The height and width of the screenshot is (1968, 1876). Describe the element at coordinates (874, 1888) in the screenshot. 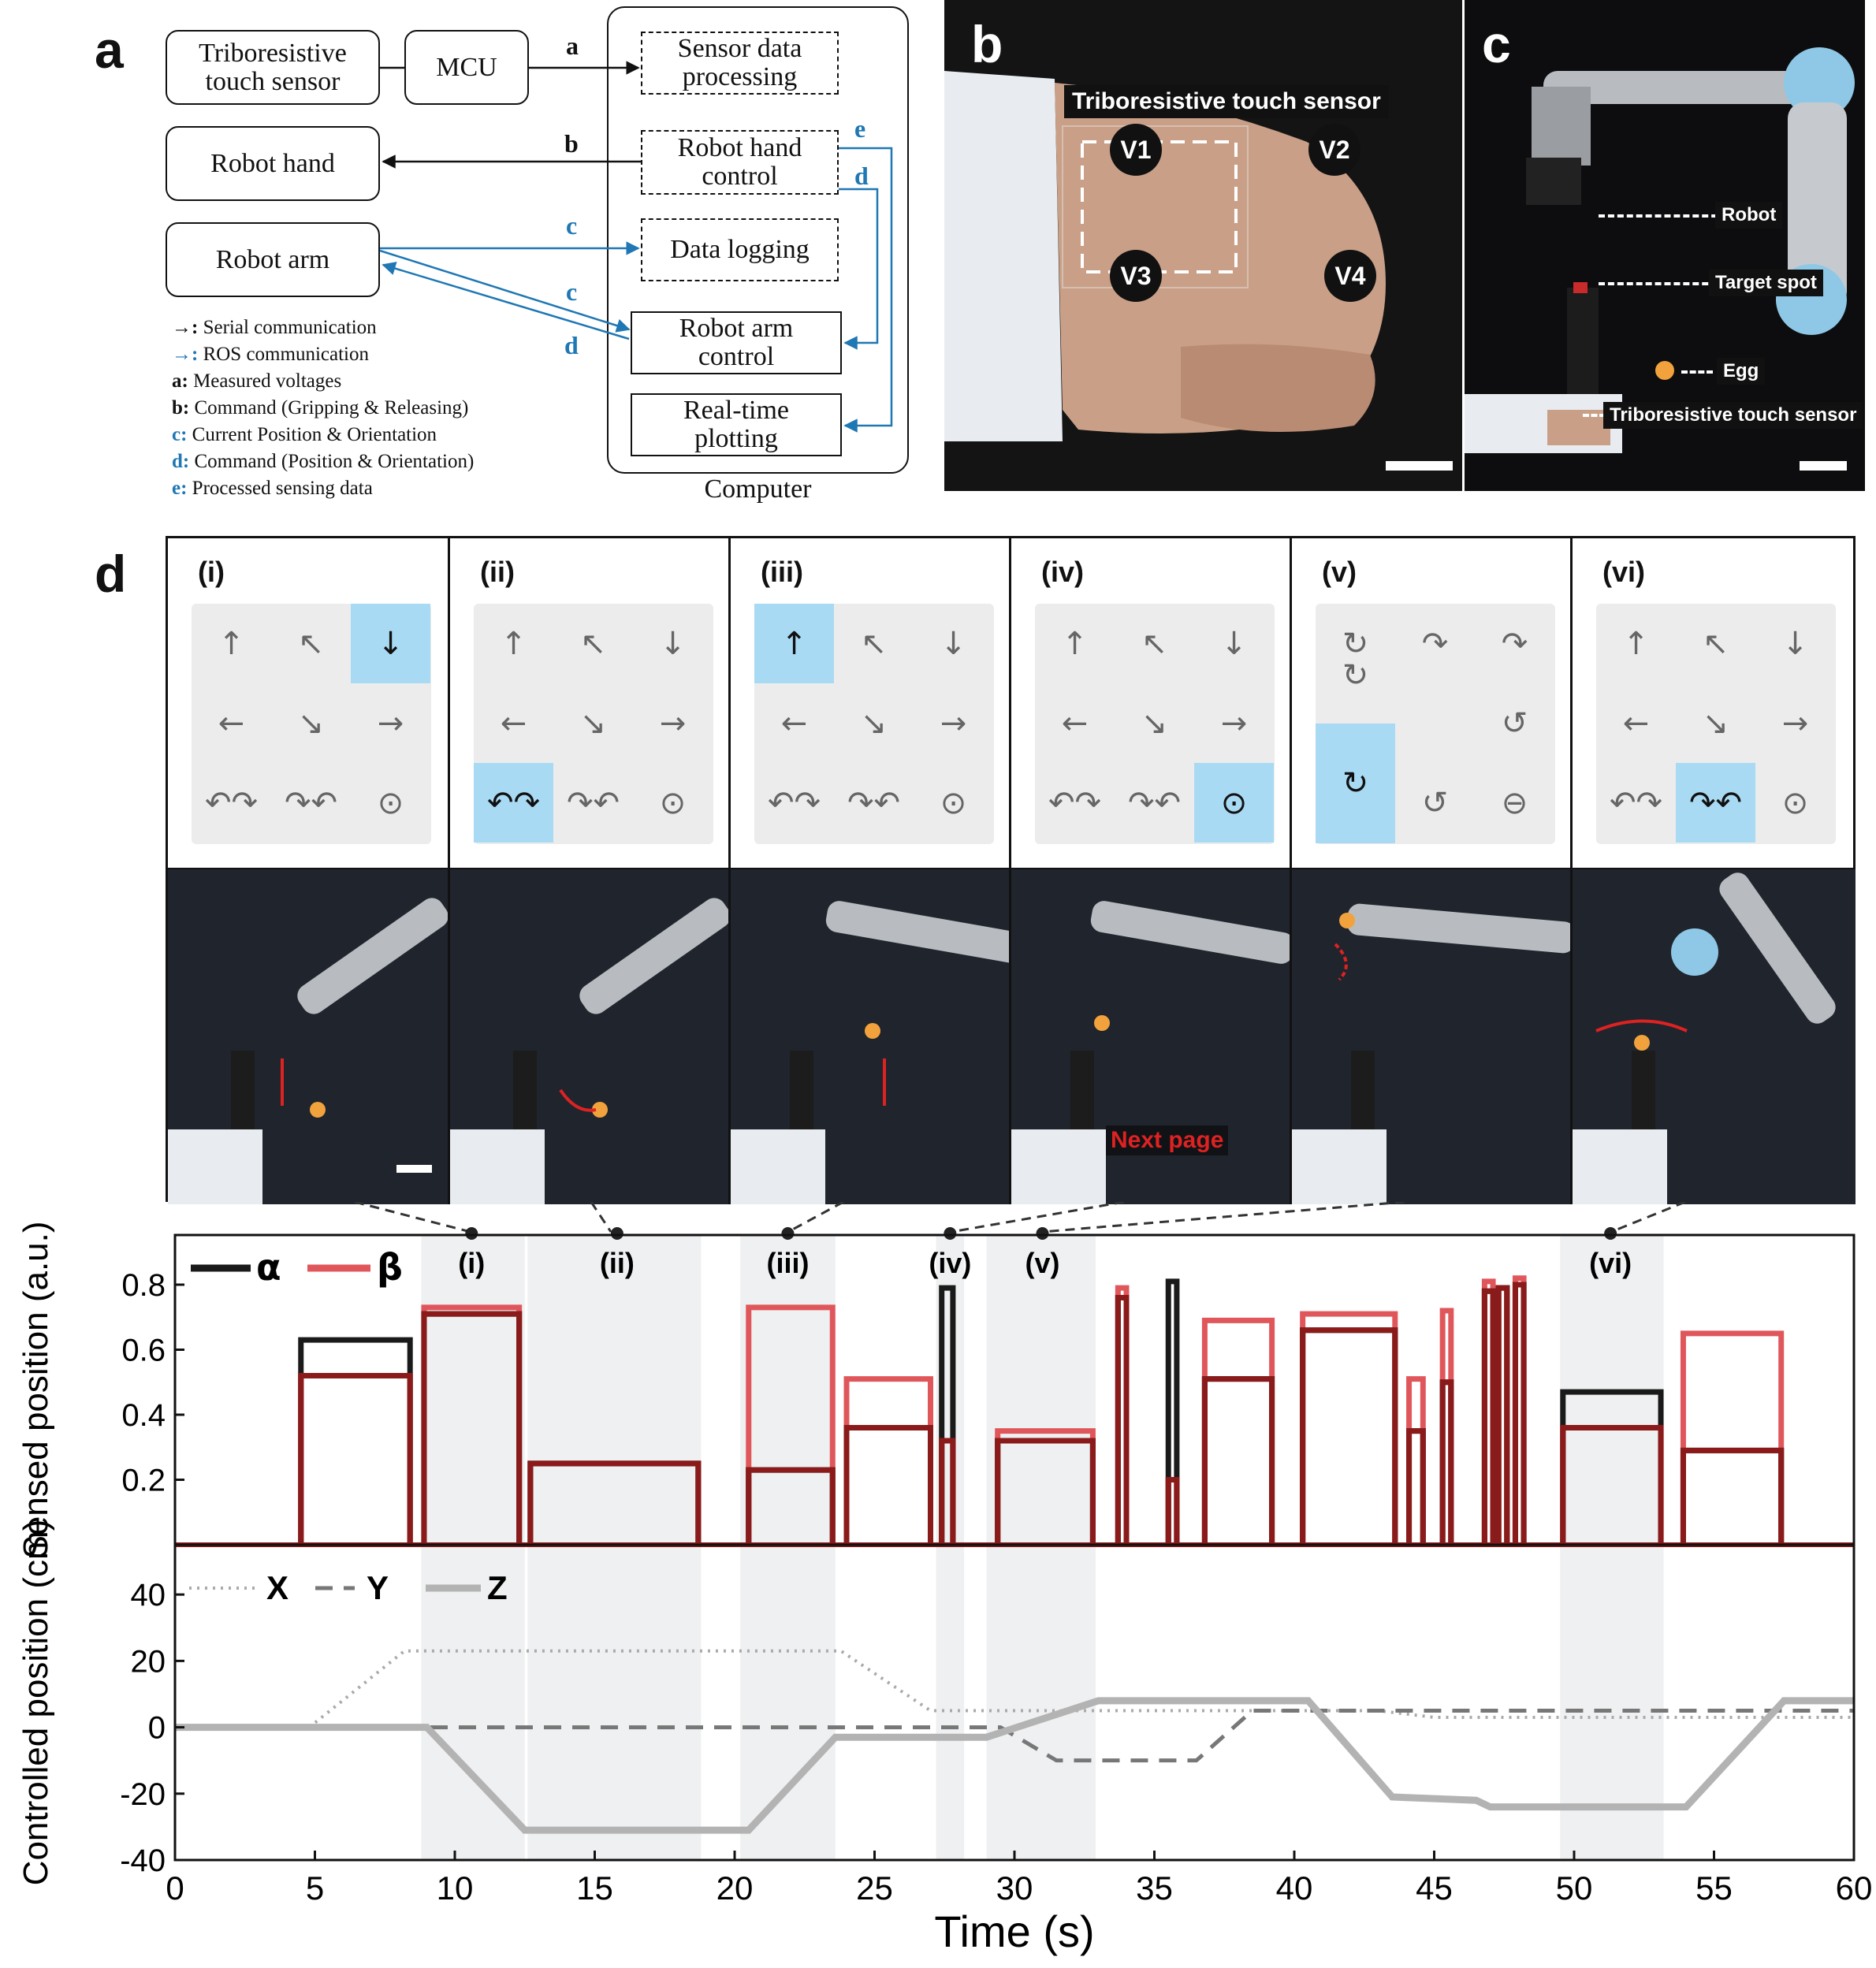

I see `x-tick-label: 25` at that location.